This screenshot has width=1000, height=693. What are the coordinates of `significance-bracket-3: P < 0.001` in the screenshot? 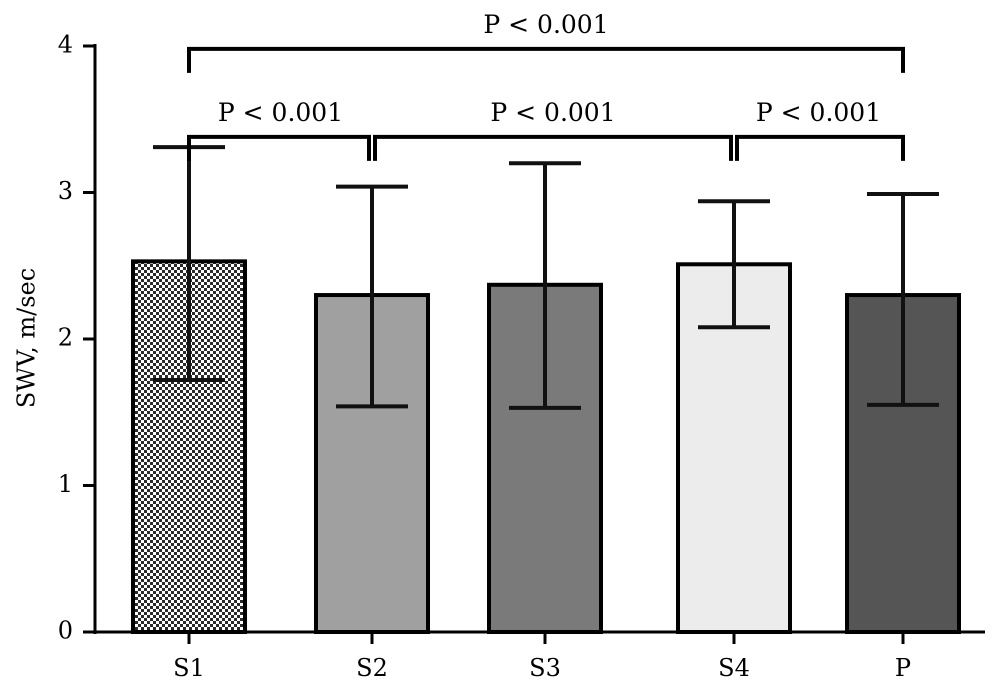 It's located at (553, 129).